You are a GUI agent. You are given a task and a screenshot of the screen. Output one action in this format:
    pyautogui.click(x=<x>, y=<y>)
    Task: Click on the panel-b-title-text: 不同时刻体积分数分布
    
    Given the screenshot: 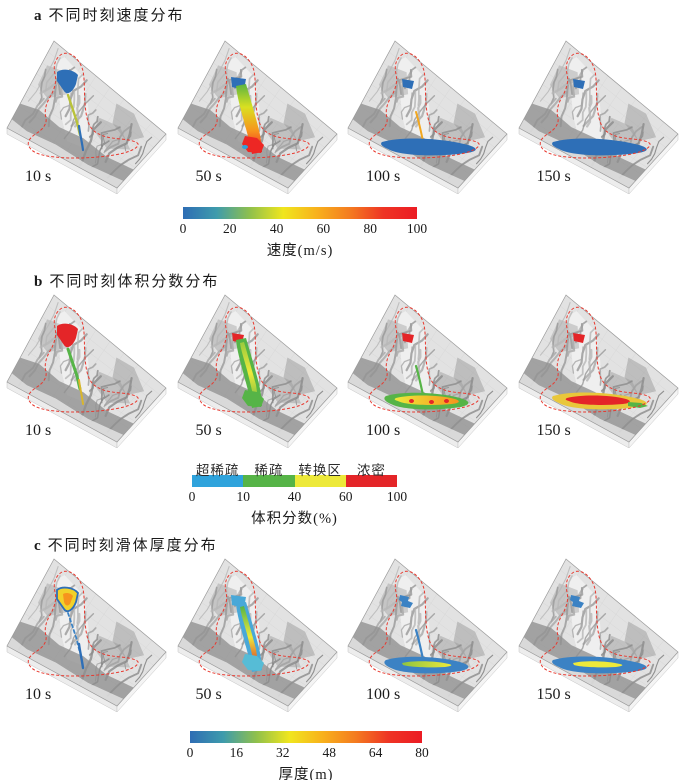 What is the action you would take?
    pyautogui.click(x=134, y=282)
    